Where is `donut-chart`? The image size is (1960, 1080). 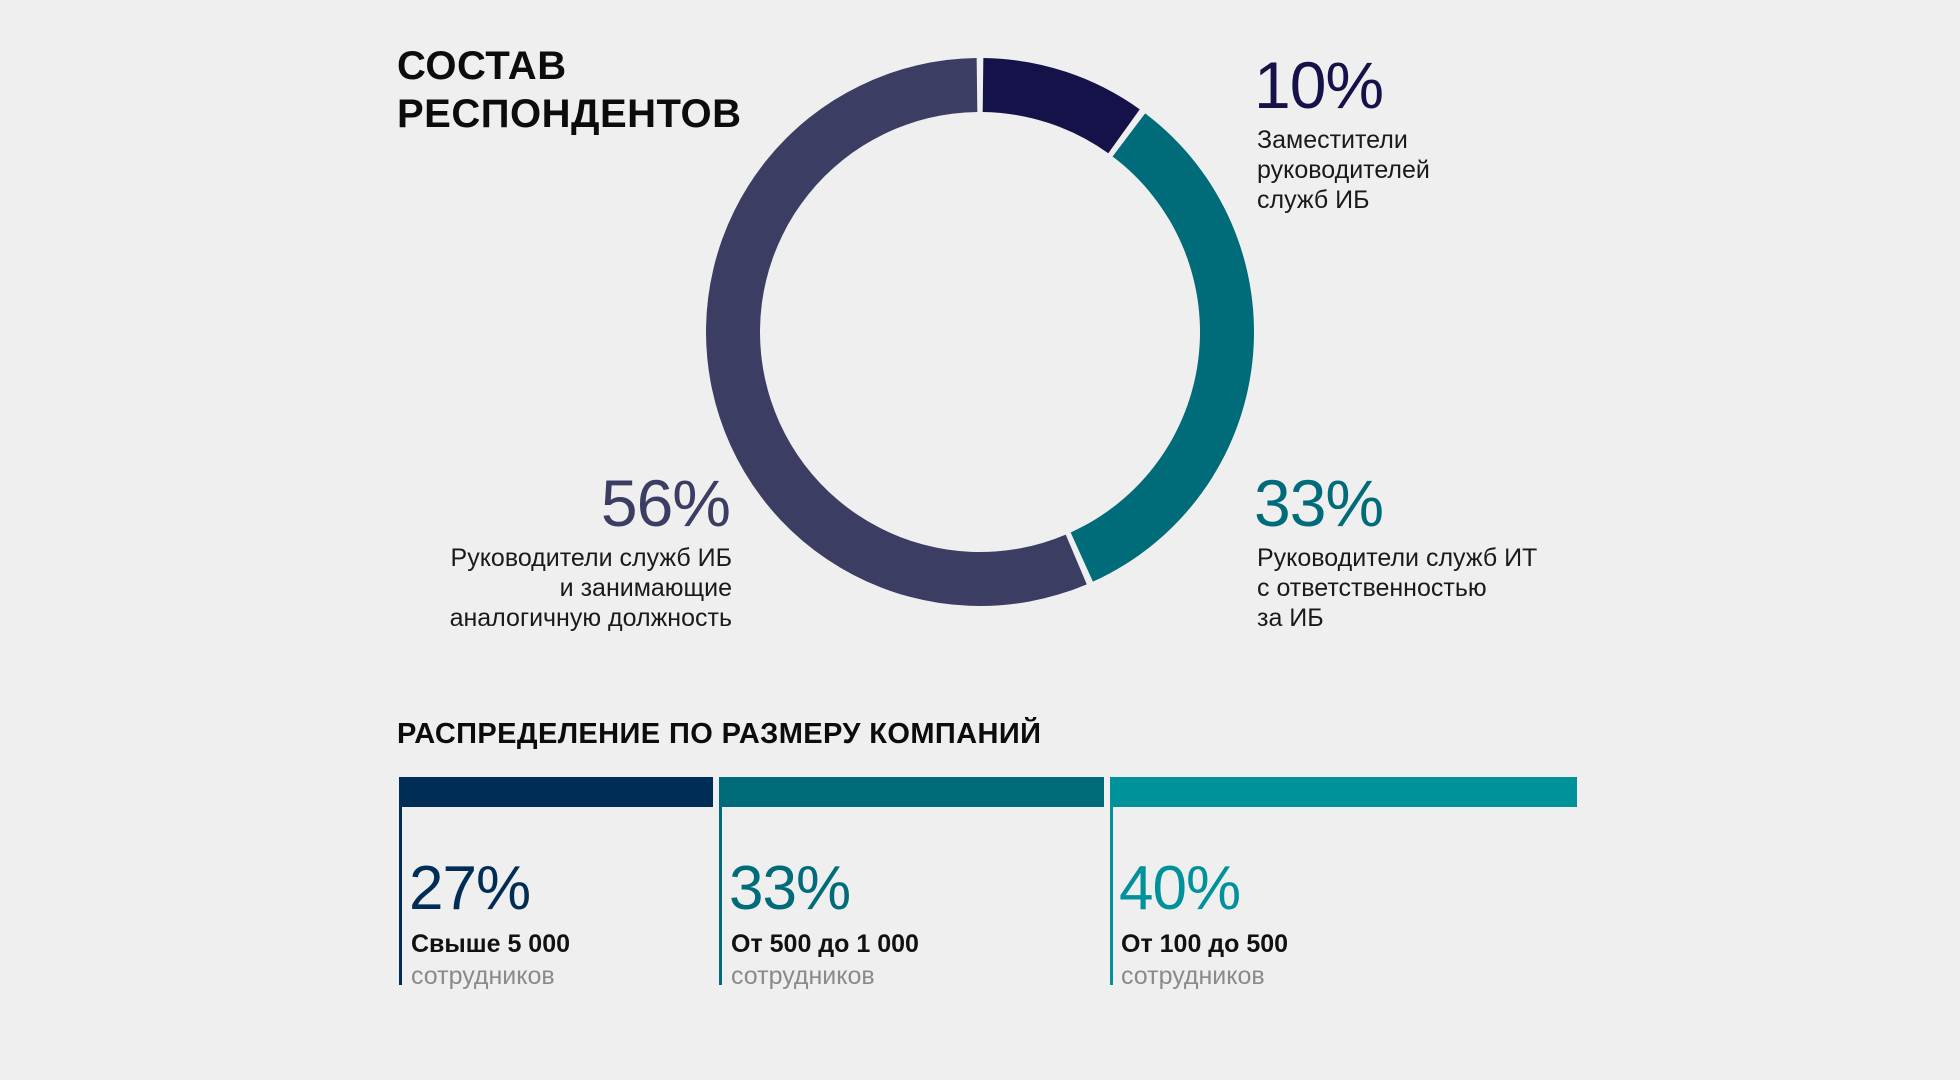
donut-chart is located at coordinates (979, 332).